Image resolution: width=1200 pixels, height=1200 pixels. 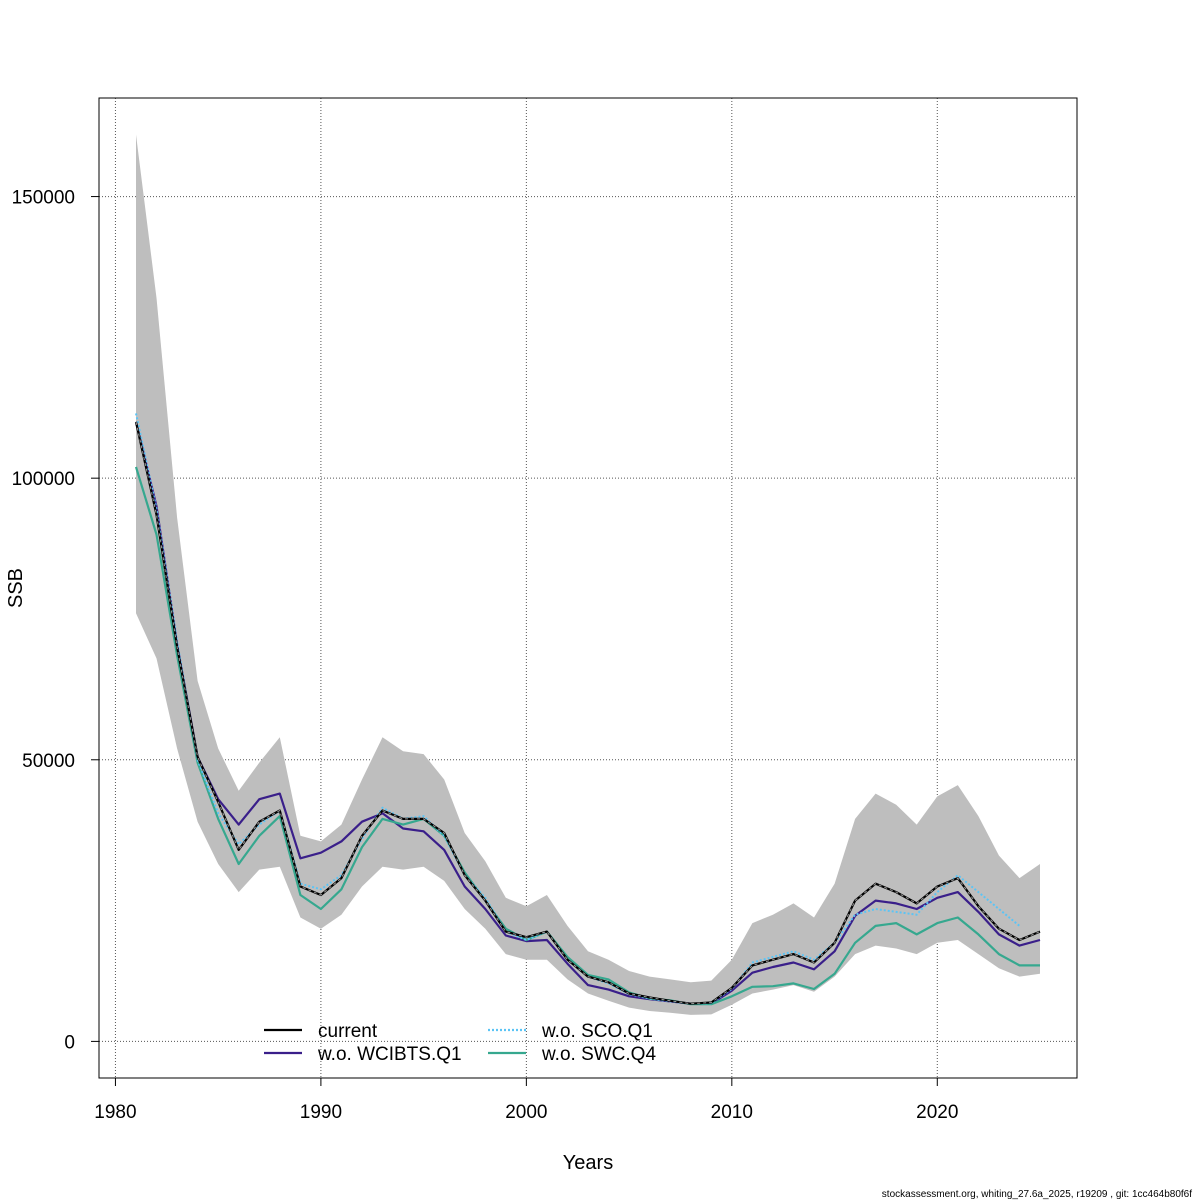 What do you see at coordinates (115, 1112) in the screenshot?
I see `x-tick-label-1980: 1980` at bounding box center [115, 1112].